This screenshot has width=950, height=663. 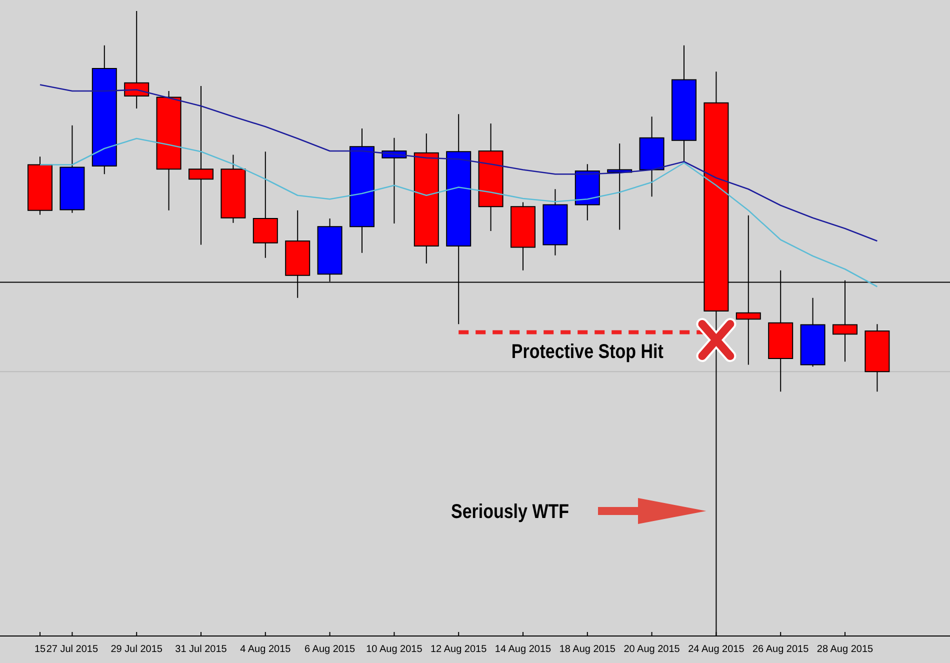 I want to click on x-tick-label: 6 Aug 2015, so click(x=330, y=649).